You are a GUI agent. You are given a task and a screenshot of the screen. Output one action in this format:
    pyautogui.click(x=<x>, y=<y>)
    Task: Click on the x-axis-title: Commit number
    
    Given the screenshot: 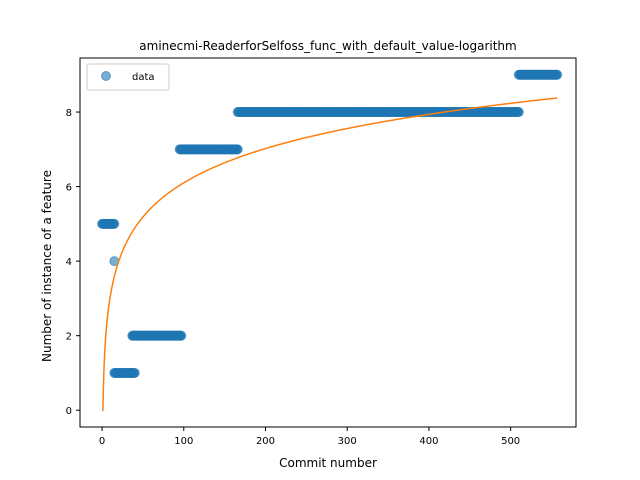 What is the action you would take?
    pyautogui.click(x=328, y=463)
    